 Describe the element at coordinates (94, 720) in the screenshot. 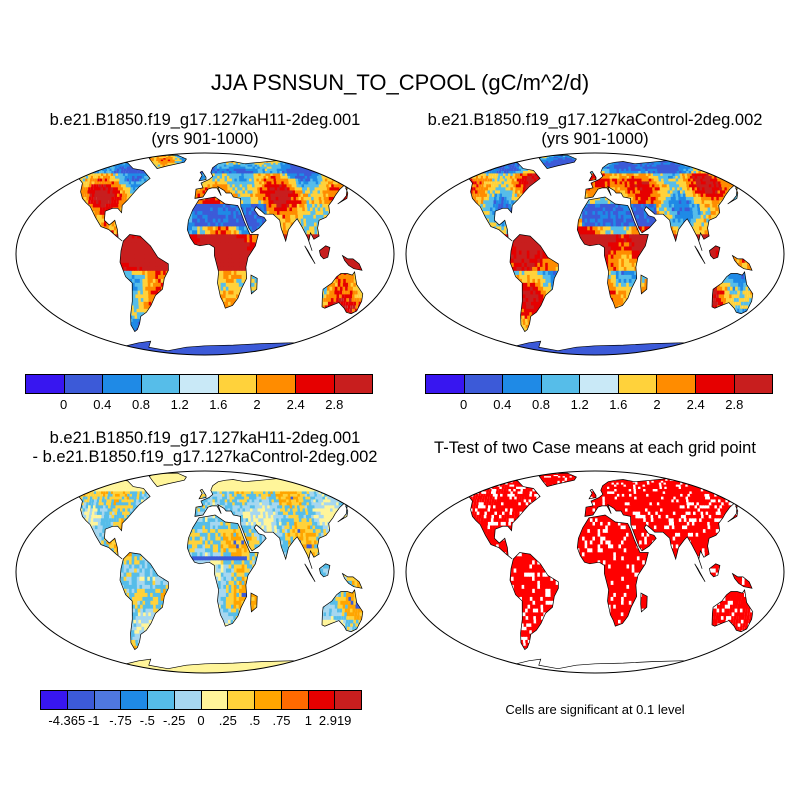

I see `colorbar-tick-label: -1` at that location.